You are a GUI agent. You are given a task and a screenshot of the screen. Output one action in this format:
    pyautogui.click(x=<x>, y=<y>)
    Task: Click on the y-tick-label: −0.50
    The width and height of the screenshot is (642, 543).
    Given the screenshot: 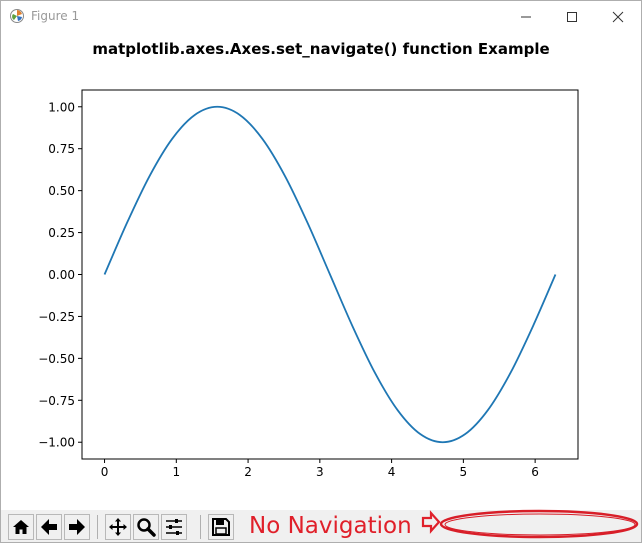 What is the action you would take?
    pyautogui.click(x=56, y=359)
    